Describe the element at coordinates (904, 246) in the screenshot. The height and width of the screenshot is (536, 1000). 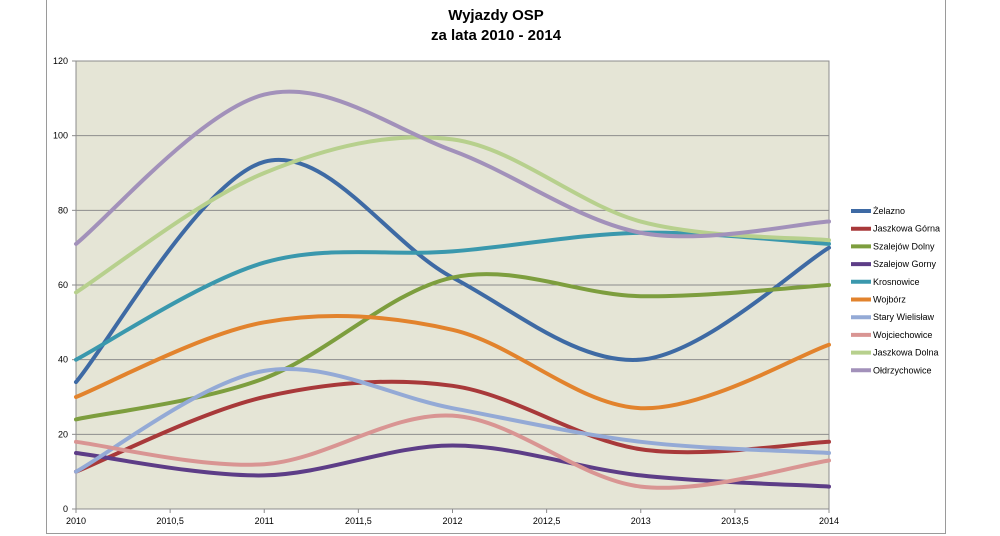
I see `legend-label: Szalejów Dolny` at that location.